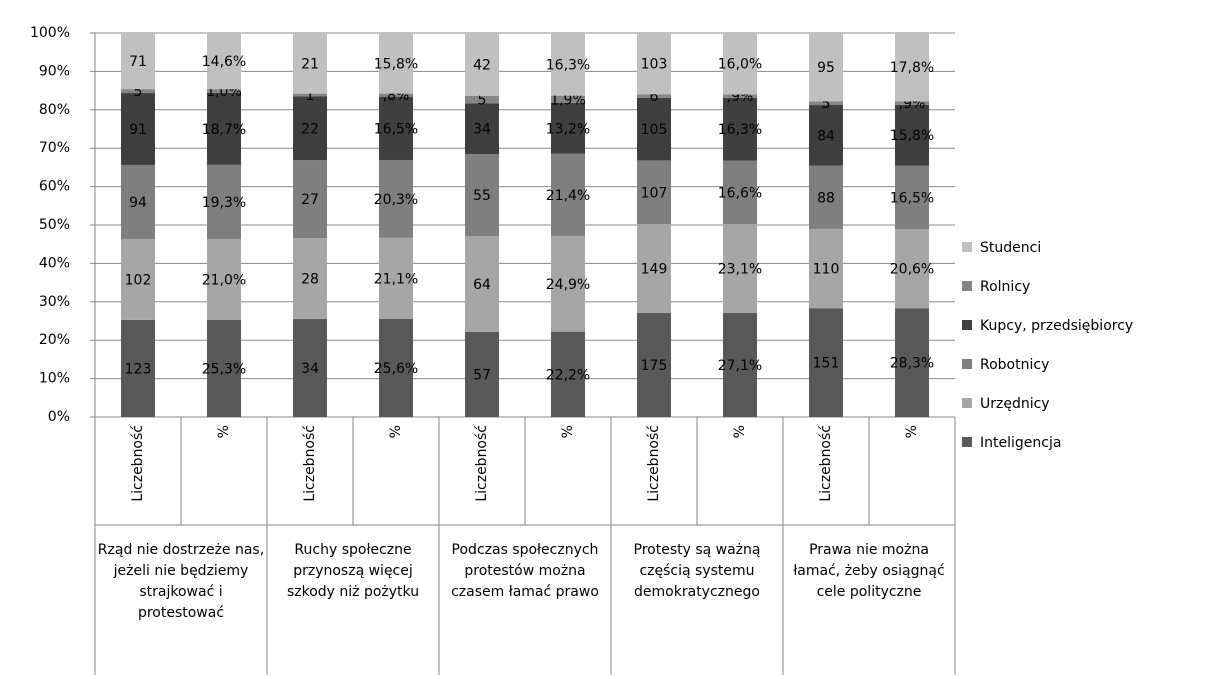 This screenshot has height=679, width=1208. Describe the element at coordinates (826, 364) in the screenshot. I see `data-label: 151` at that location.